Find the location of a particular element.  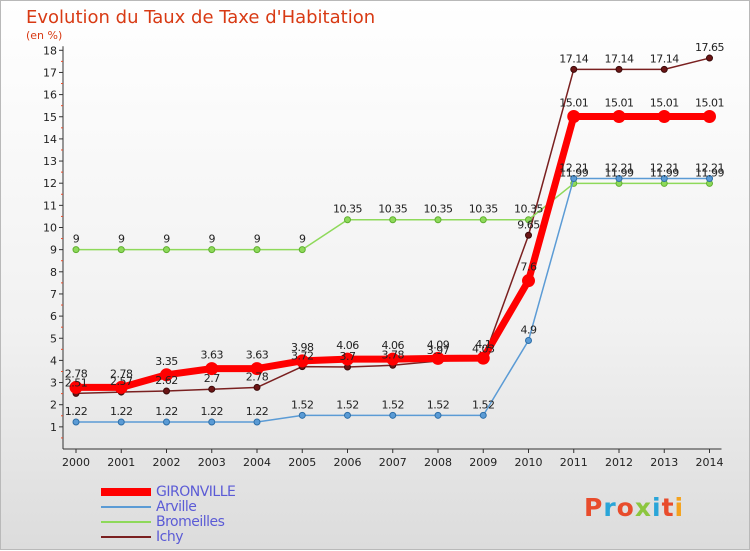

x-tick-label: 2013 is located at coordinates (664, 462).